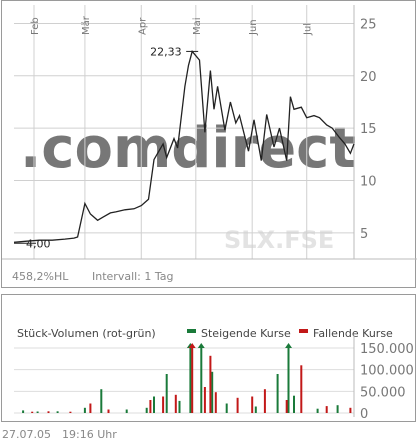 The image size is (417, 443). Describe the element at coordinates (387, 371) in the screenshot. I see `volume-y-tick-label: 100.000` at that location.